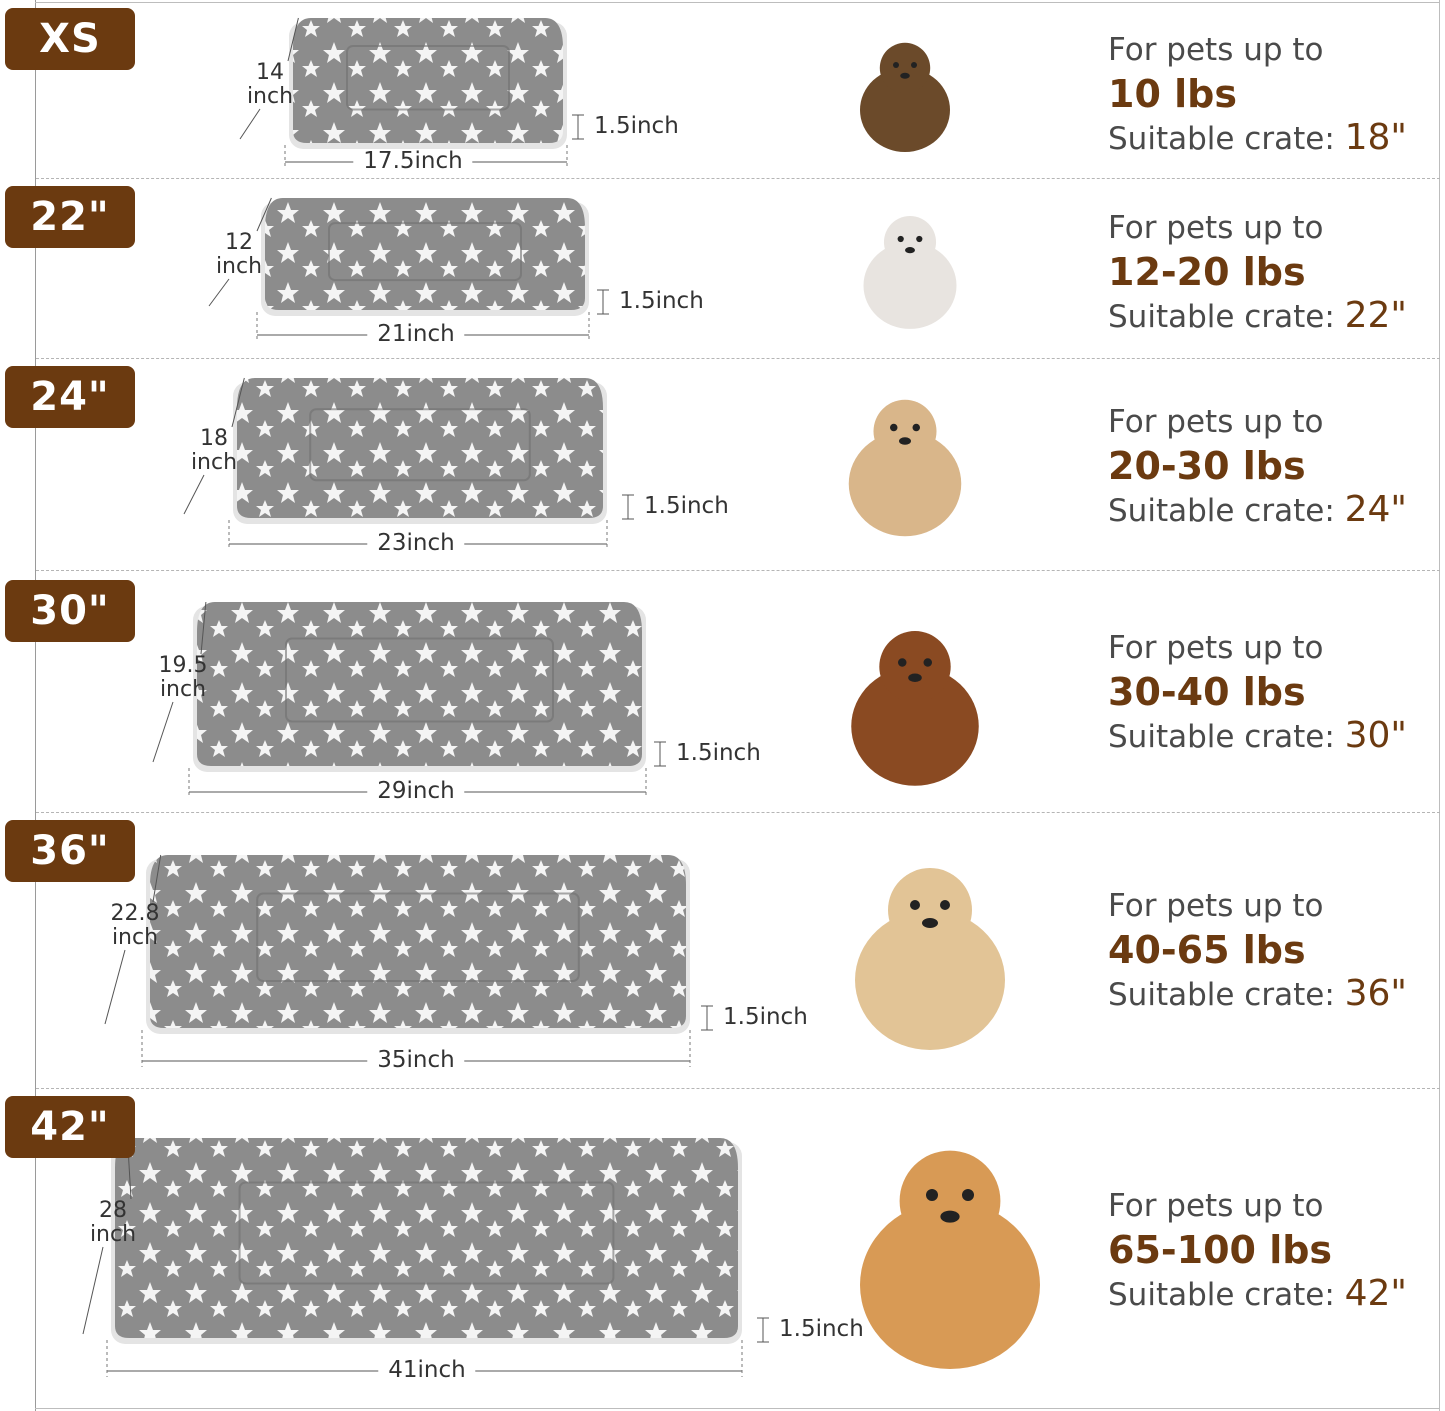 The width and height of the screenshot is (1445, 1411). I want to click on height-value: 19.5, so click(183, 665).